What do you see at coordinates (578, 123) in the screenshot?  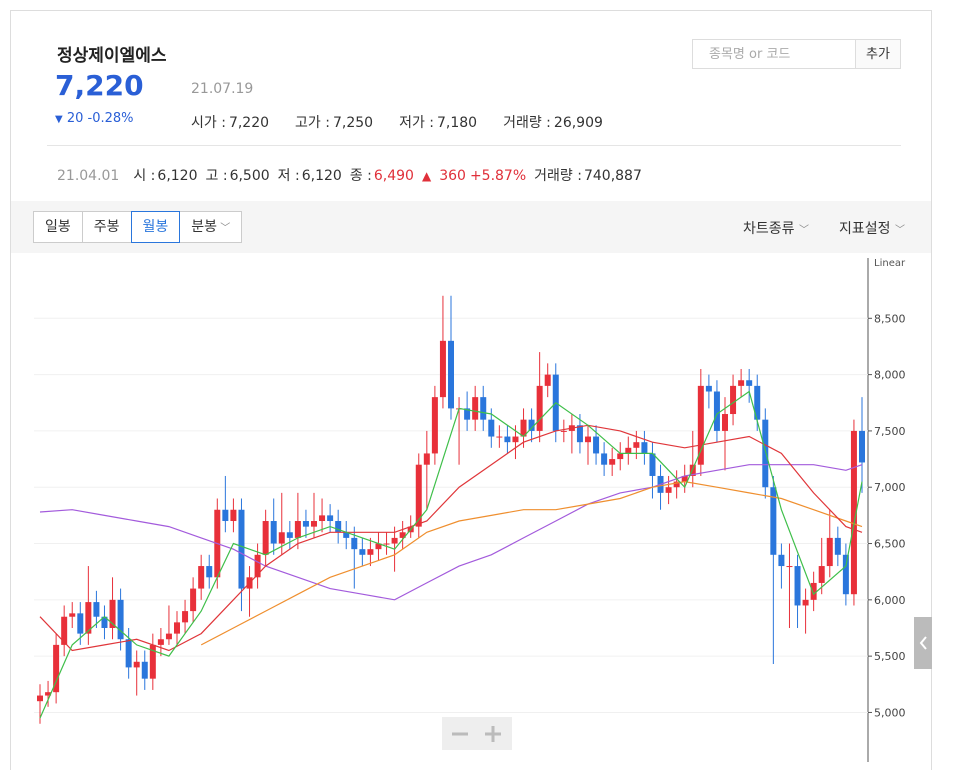 I see `stat-value: 26,909` at bounding box center [578, 123].